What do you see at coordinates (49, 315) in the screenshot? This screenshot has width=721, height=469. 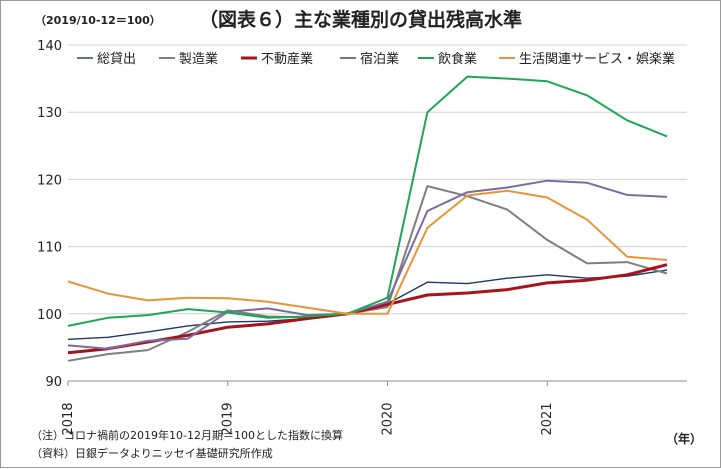 I see `y-tick-label: 100` at bounding box center [49, 315].